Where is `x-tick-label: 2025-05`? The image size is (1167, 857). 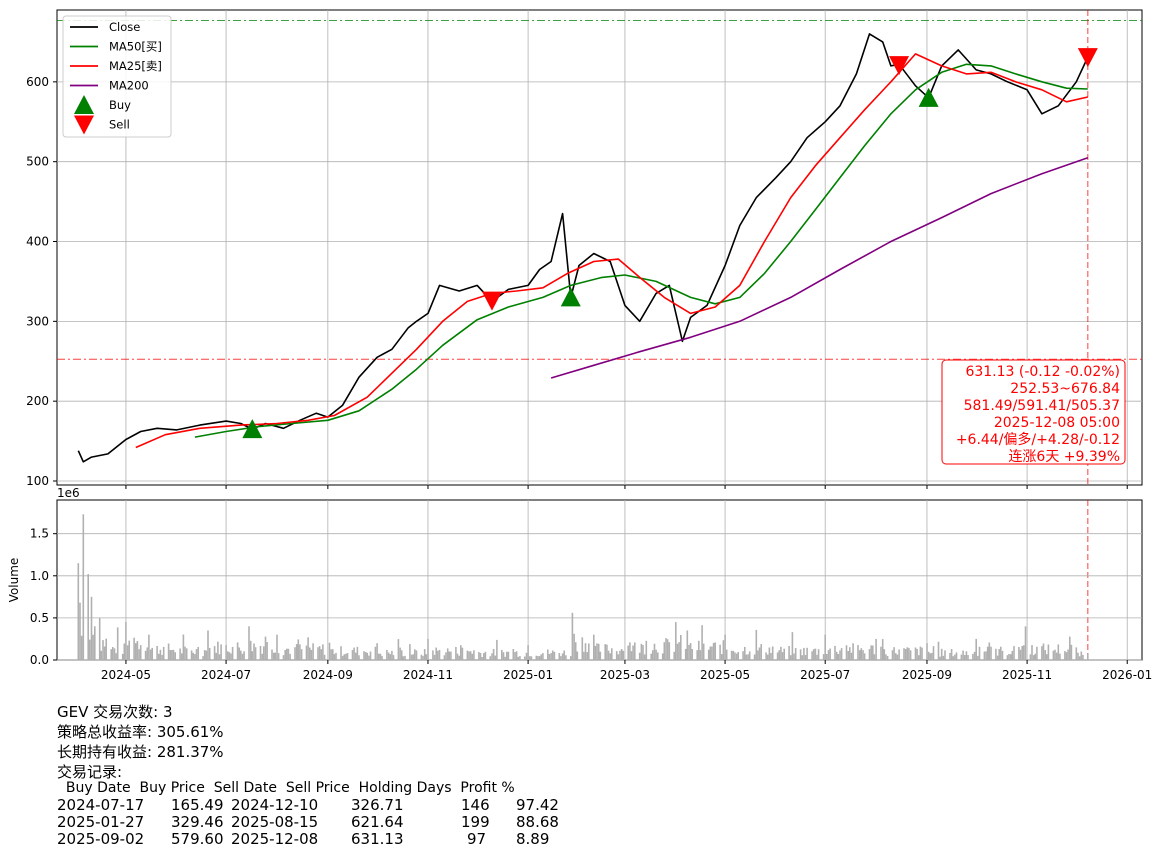
x-tick-label: 2025-05 is located at coordinates (725, 675).